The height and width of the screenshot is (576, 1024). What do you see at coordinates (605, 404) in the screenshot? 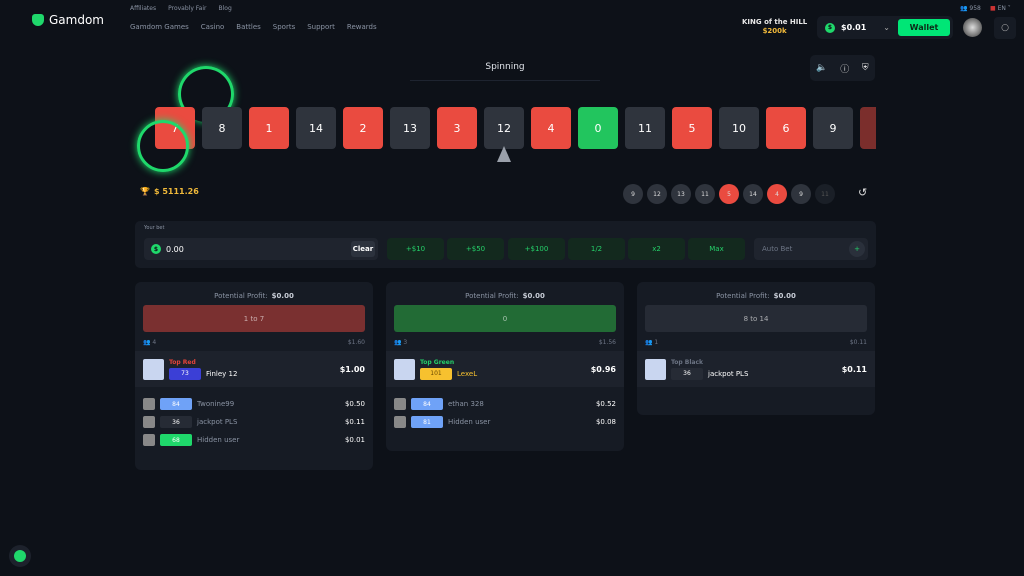
I see `bet-amount: $0.52` at bounding box center [605, 404].